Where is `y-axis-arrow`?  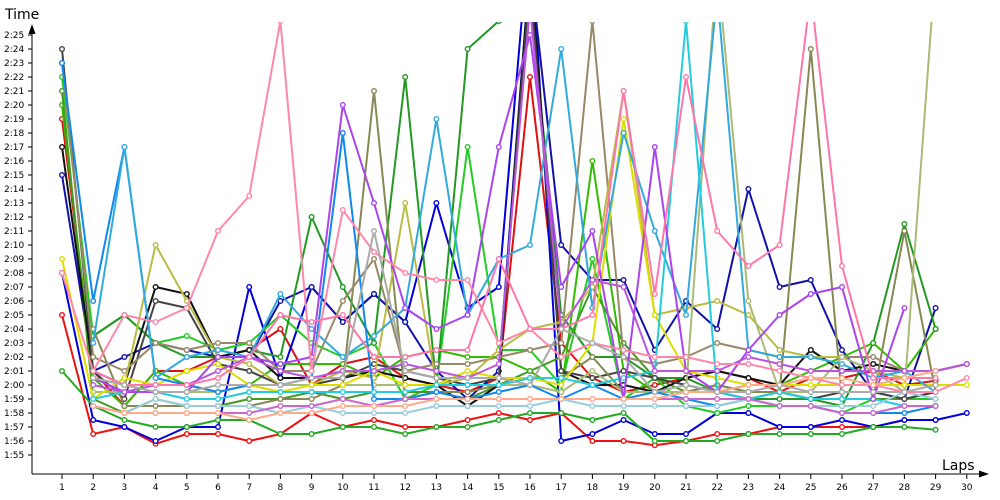
y-axis-arrow is located at coordinates (32, 29).